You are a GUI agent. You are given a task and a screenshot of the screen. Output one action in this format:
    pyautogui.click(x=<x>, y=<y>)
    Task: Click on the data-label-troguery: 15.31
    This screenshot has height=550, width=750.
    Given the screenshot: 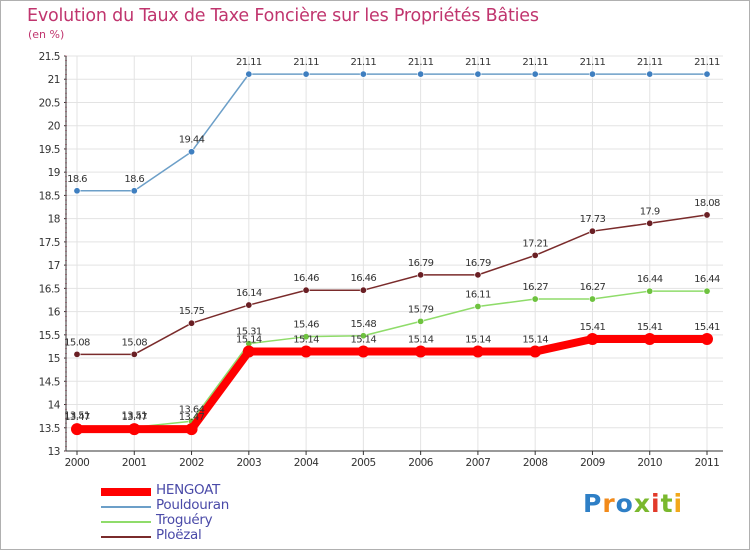 What is the action you would take?
    pyautogui.click(x=249, y=332)
    